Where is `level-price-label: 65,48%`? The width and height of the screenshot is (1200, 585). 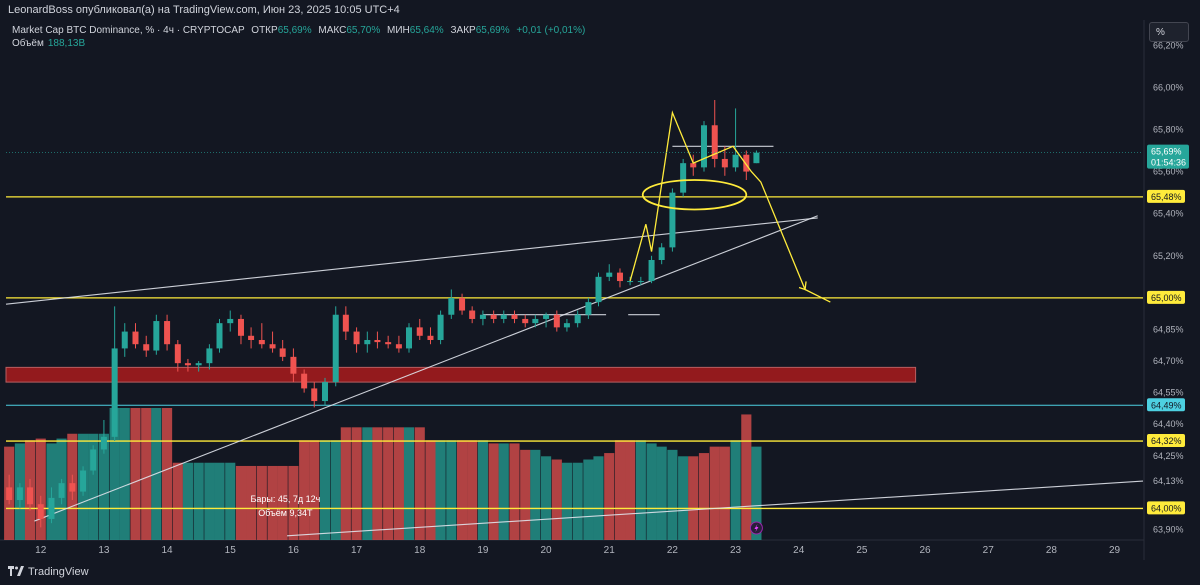
level-price-label: 65,48% is located at coordinates (1166, 196).